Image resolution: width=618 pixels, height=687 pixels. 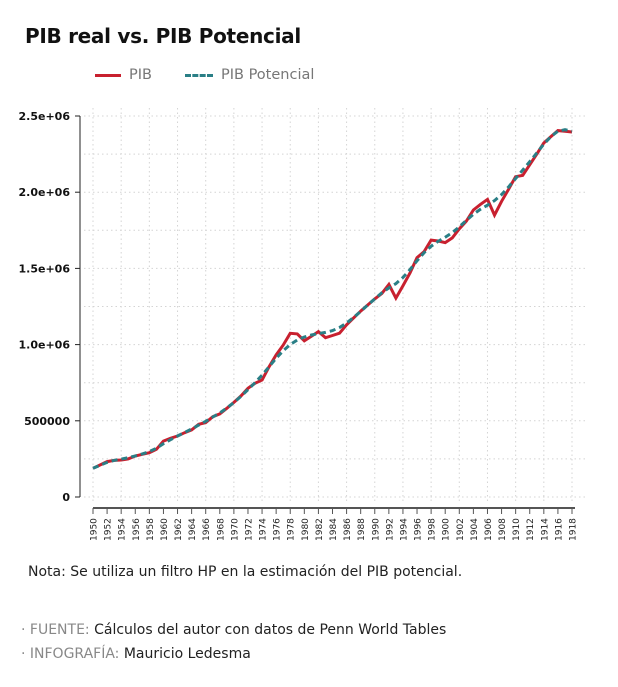 I want to click on x-tick-label: 1968, so click(x=221, y=529).